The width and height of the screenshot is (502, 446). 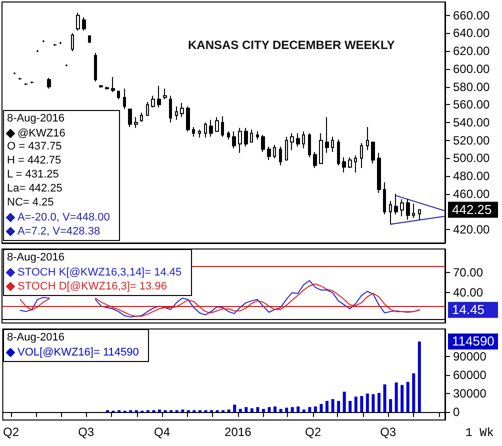 What do you see at coordinates (238, 432) in the screenshot?
I see `x-tick-label: 2016` at bounding box center [238, 432].